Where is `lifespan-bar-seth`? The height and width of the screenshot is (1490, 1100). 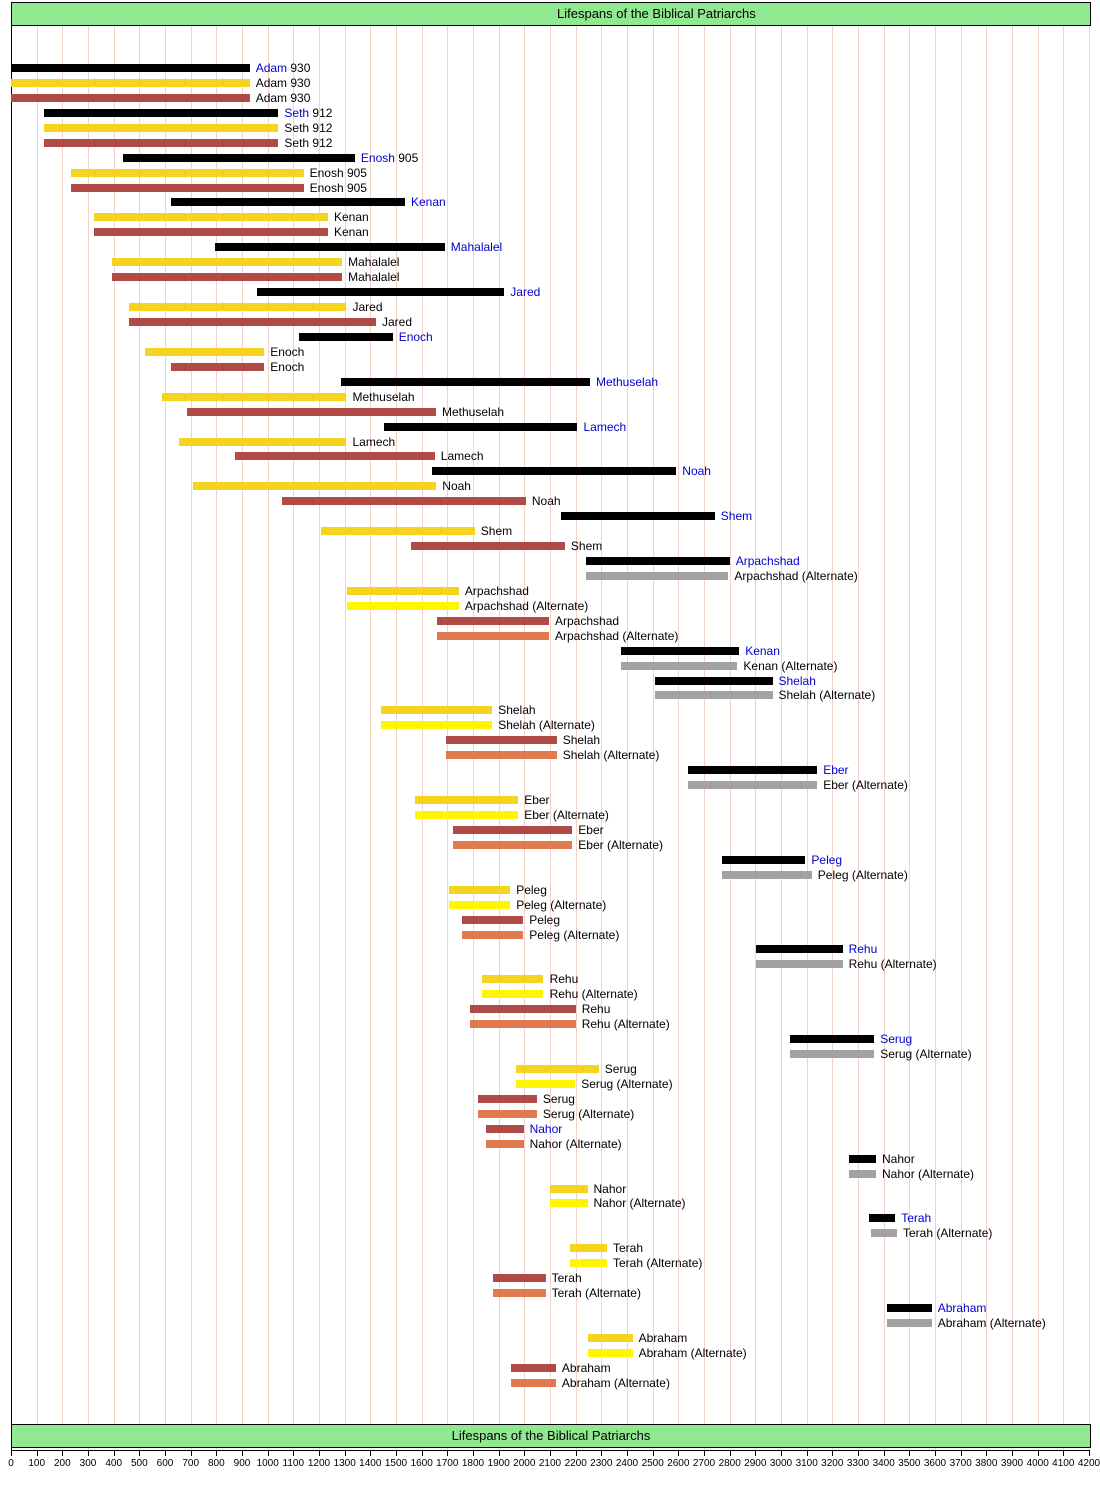
lifespan-bar-seth is located at coordinates (161, 128).